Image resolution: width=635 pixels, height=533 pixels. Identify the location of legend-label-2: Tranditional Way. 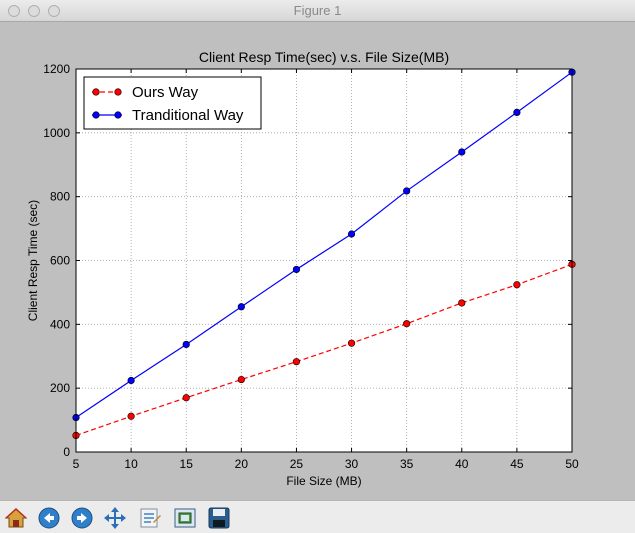
(188, 115).